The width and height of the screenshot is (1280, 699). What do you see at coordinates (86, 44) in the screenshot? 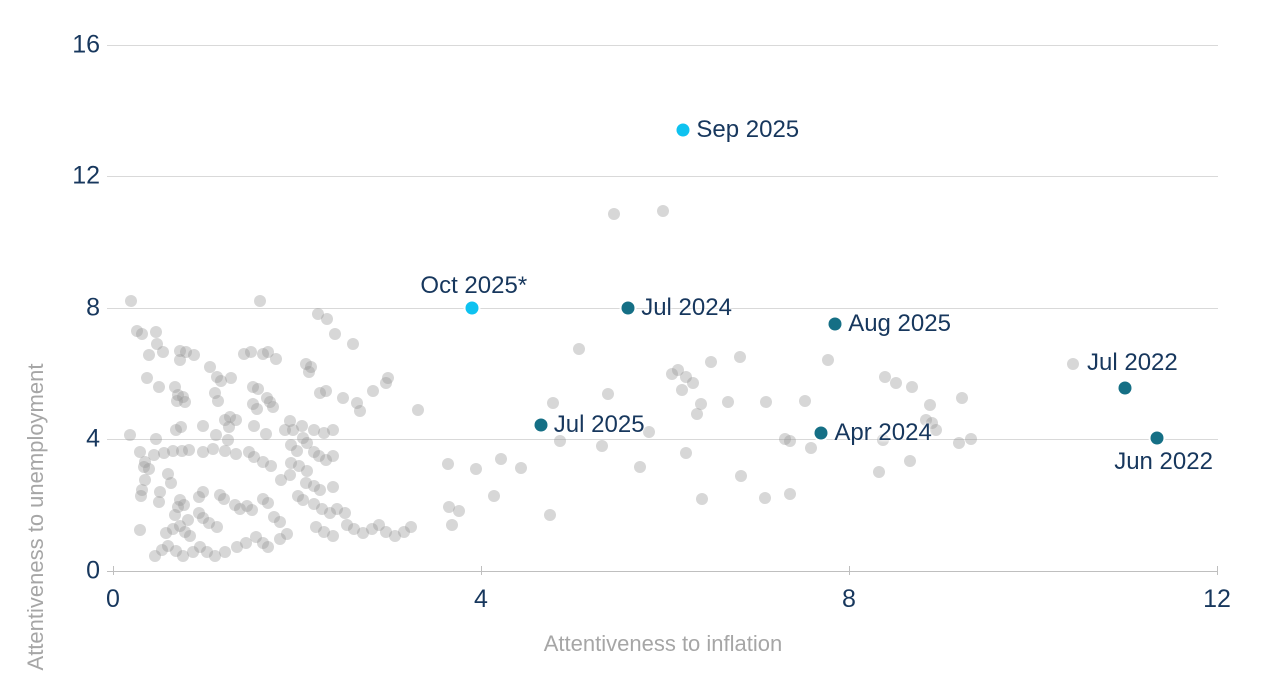
I see `y-tick-label: 16` at bounding box center [86, 44].